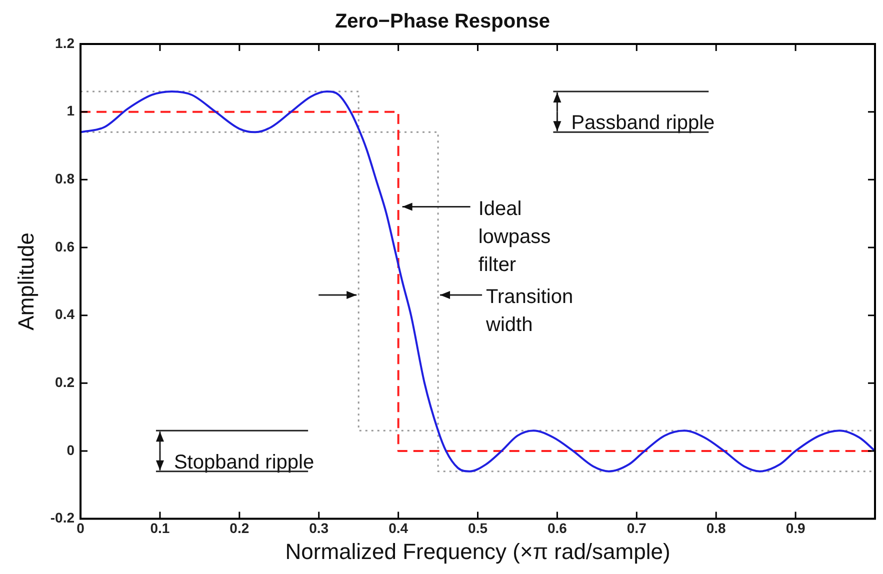 The image size is (883, 574). I want to click on x-tick-label: 0.7, so click(636, 528).